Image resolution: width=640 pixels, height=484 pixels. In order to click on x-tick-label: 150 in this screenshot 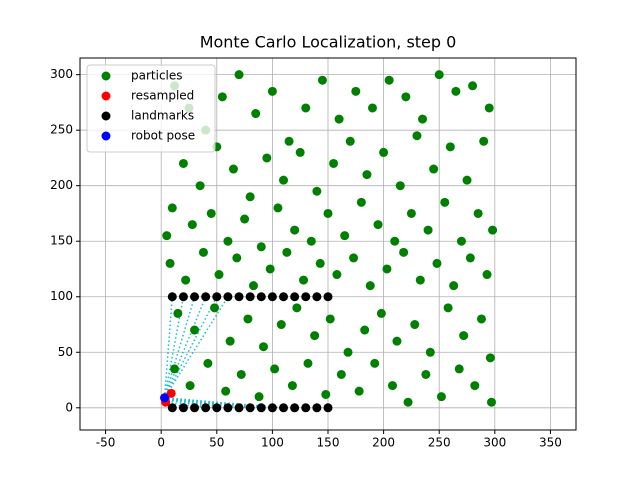, I will do `click(328, 443)`.